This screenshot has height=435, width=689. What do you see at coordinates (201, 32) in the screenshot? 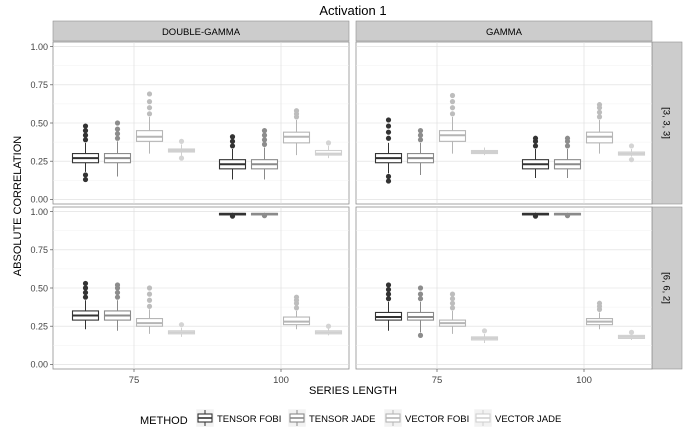
I see `facet-strip-col-label: DOUBLE-GAMMA` at bounding box center [201, 32].